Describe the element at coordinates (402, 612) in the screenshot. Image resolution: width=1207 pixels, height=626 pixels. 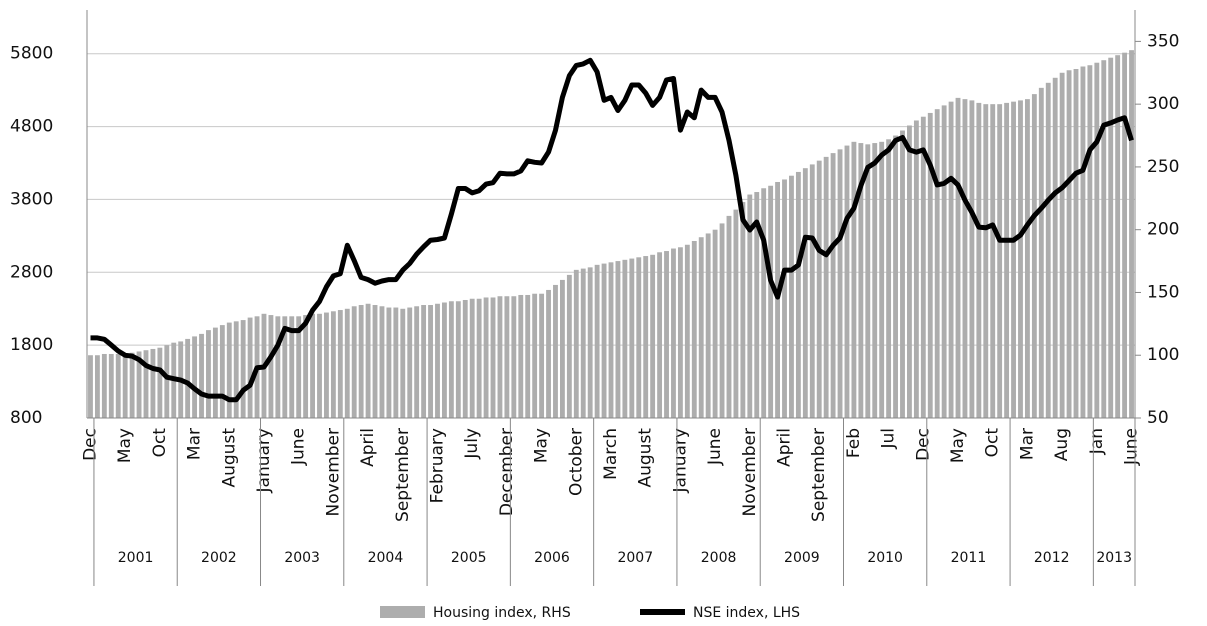
I see `legend-swatch` at that location.